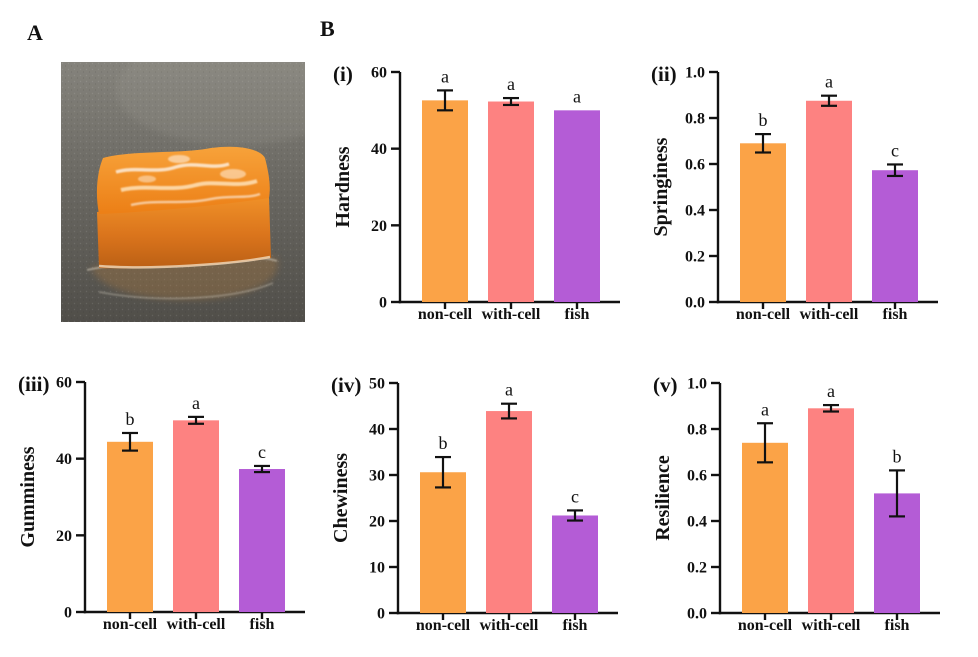 The width and height of the screenshot is (978, 657). I want to click on sample-photo, so click(183, 192).